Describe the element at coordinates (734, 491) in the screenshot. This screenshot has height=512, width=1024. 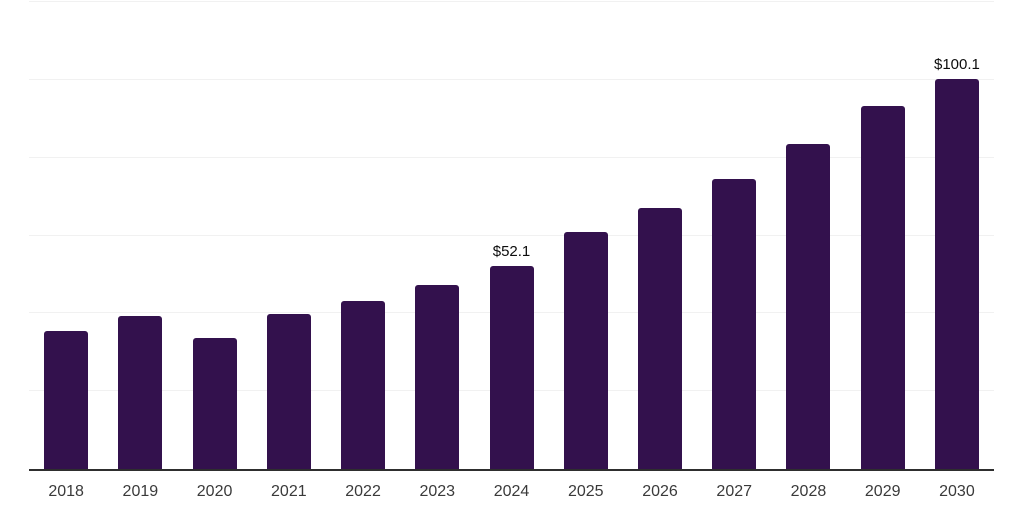
I see `x-tick-2027: 2027` at that location.